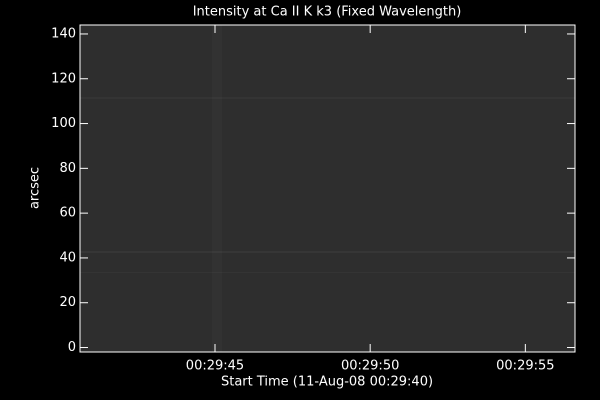 This screenshot has width=600, height=400. I want to click on y-tick-label: 60, so click(67, 213).